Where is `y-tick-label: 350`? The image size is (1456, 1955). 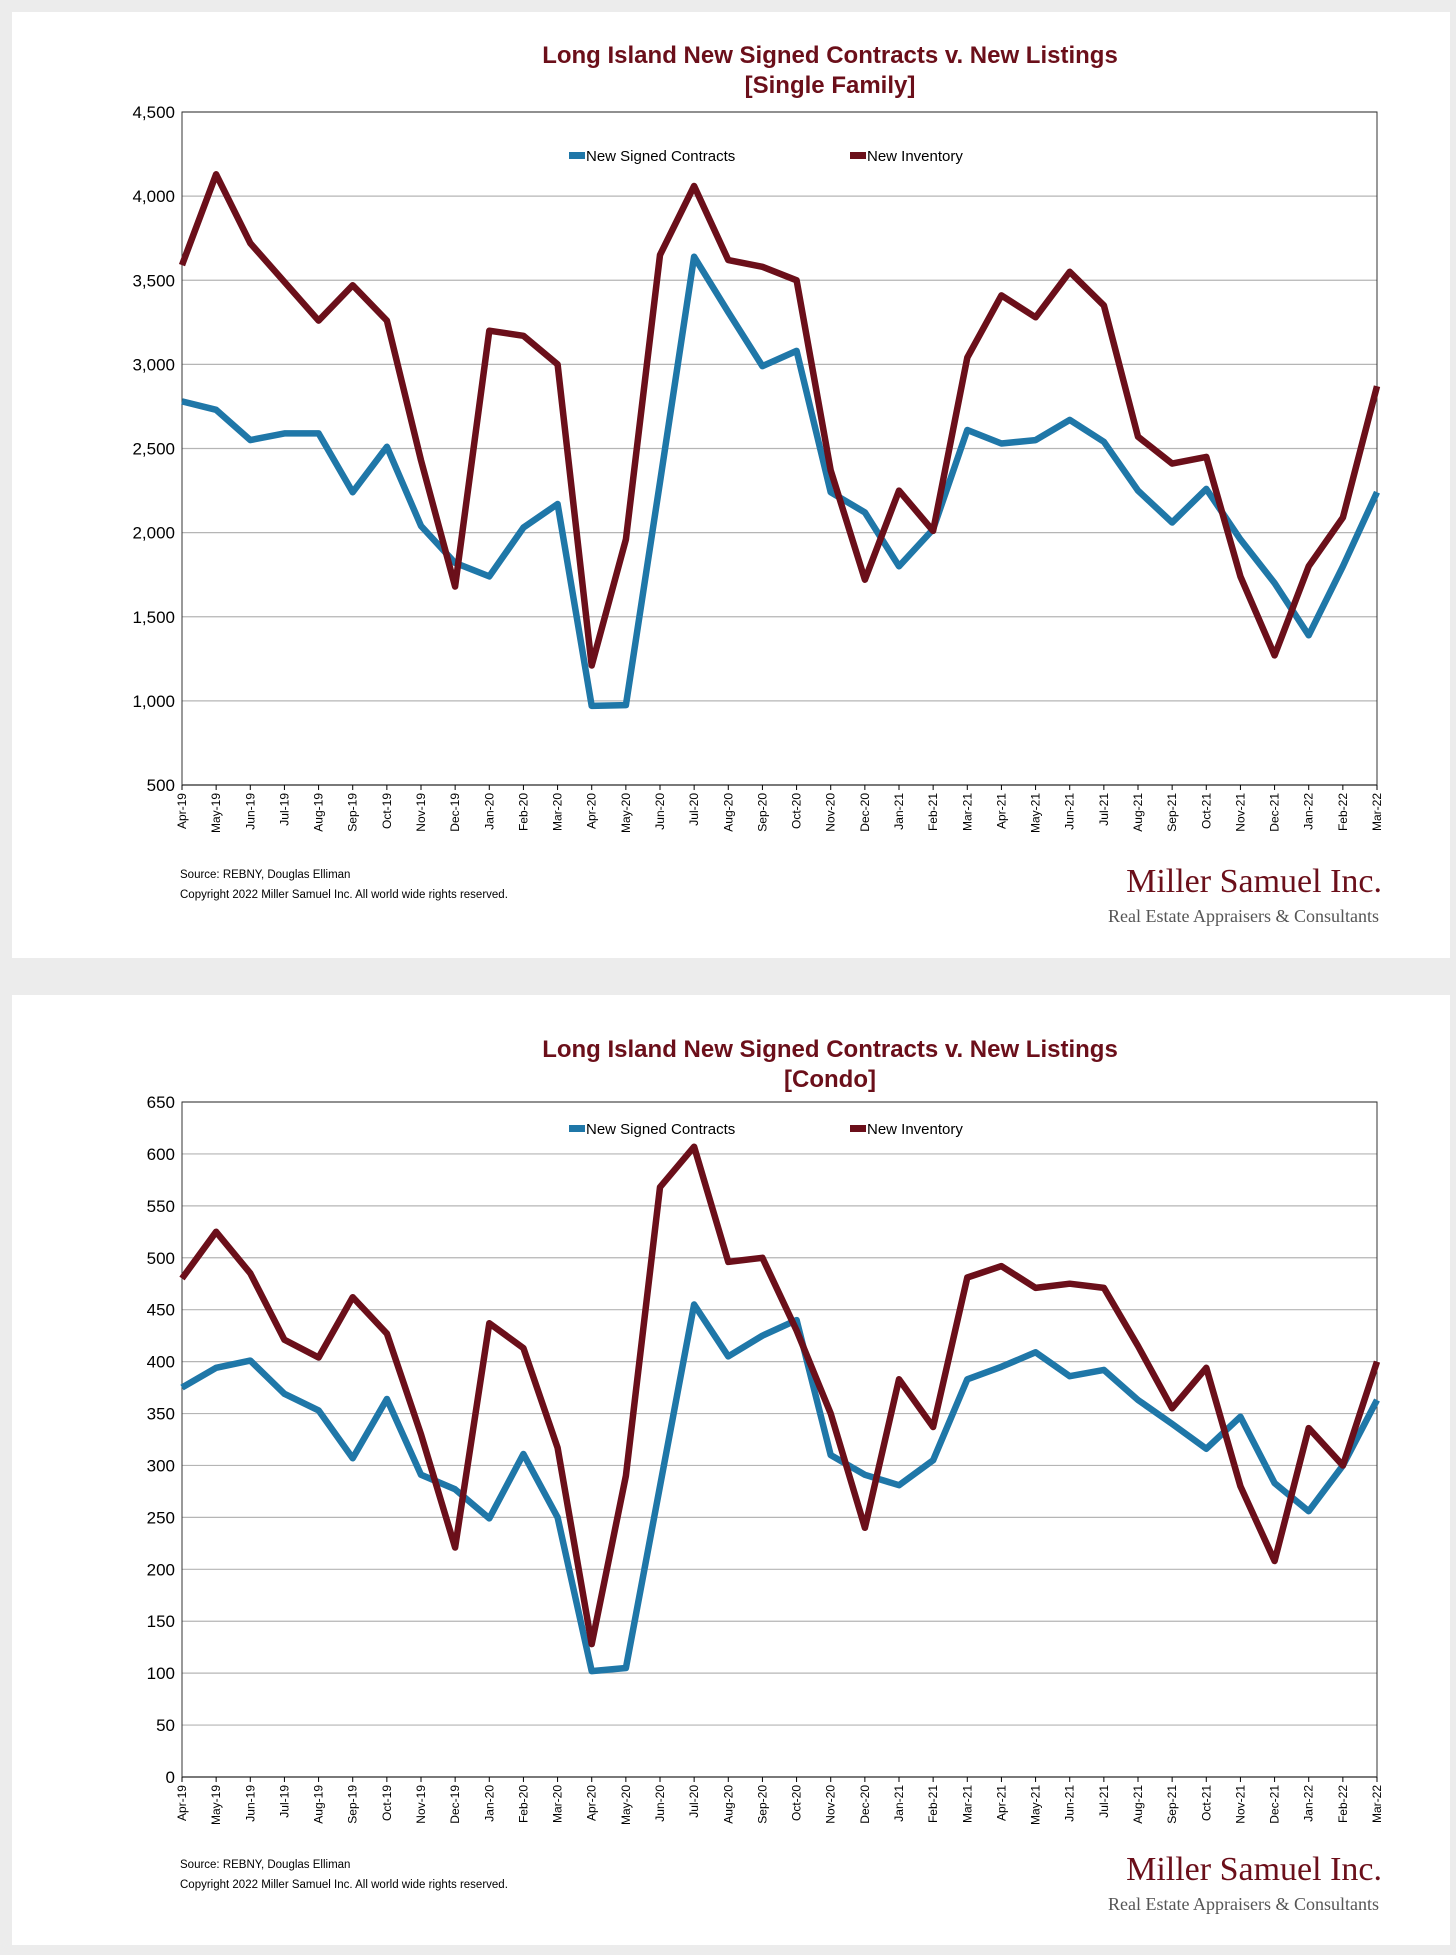
y-tick-label: 350 is located at coordinates (161, 1414).